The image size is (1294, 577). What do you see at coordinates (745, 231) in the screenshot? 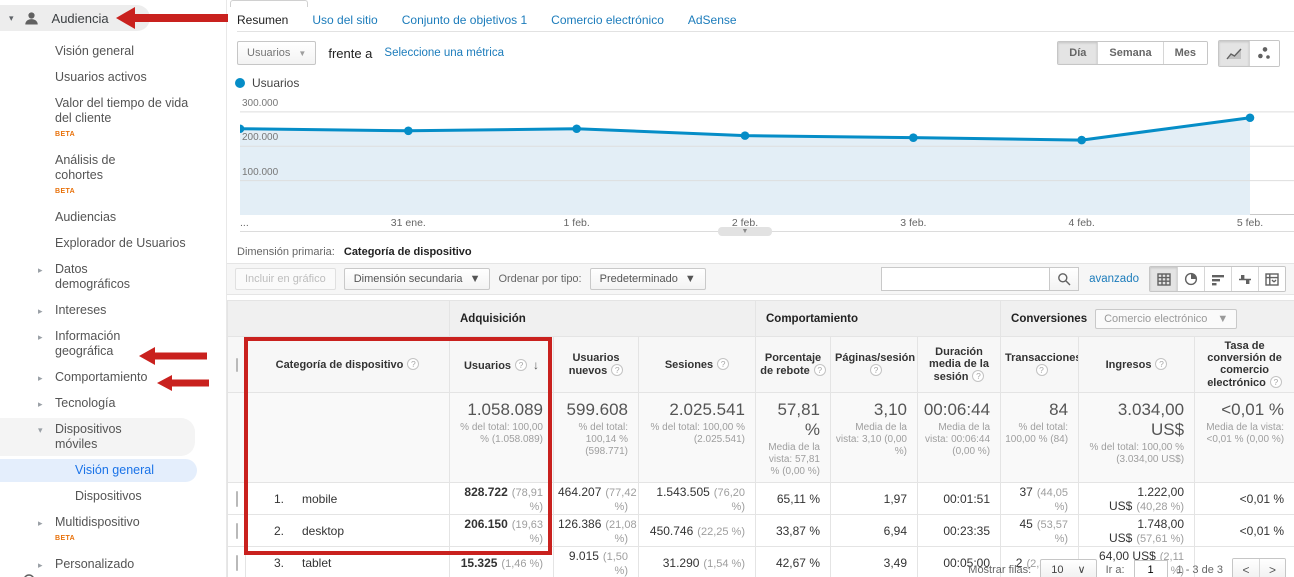
I see `timeline-scrubber-handle: ▼` at bounding box center [745, 231].